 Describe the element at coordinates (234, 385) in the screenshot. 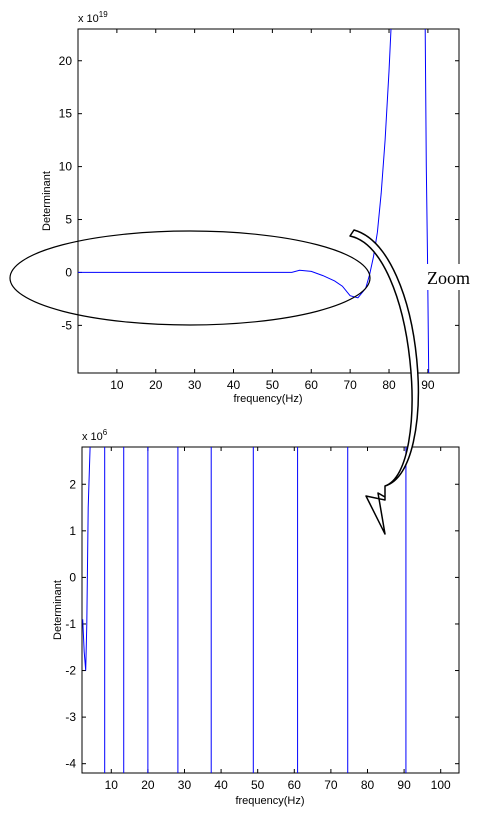

I see `top-x-tick-label: 40` at that location.